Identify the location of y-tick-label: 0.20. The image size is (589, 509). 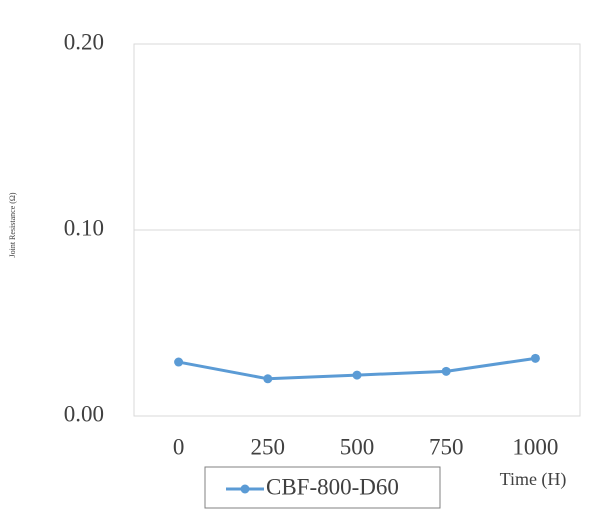
(84, 41).